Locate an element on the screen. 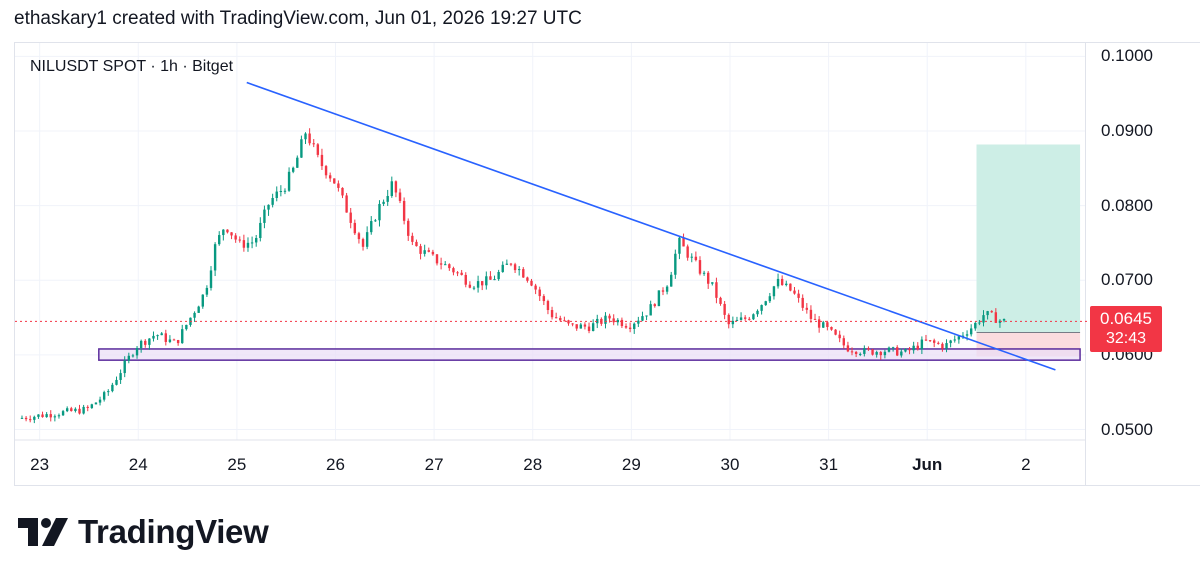 This screenshot has height=579, width=1200. time-tick-label: 2 is located at coordinates (1026, 464).